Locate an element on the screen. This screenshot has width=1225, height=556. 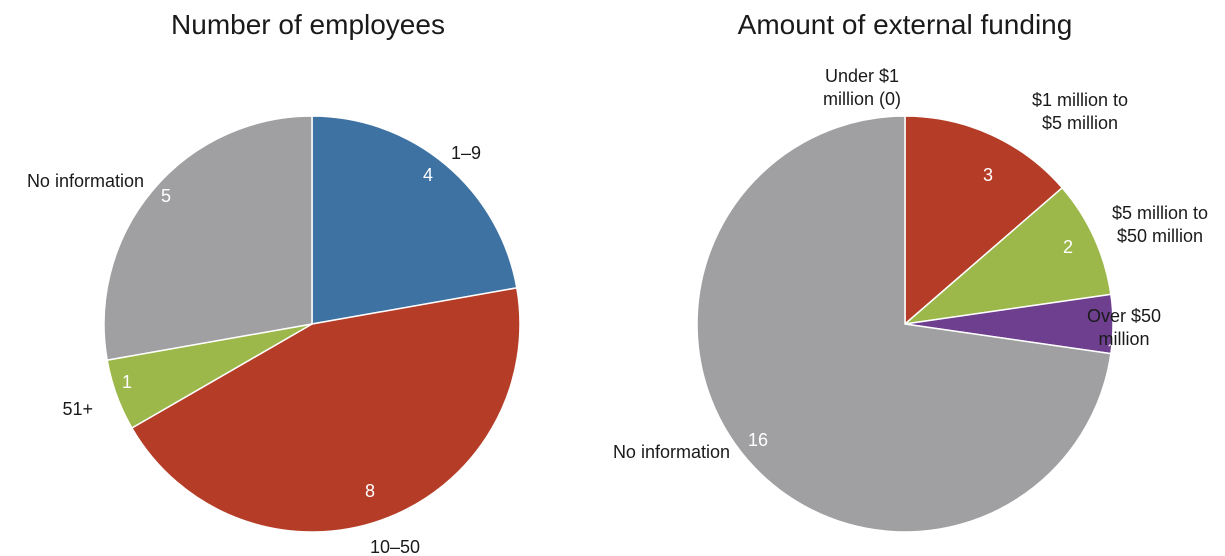
pie-slice-5-million-to-50-million is located at coordinates (1007, 256).